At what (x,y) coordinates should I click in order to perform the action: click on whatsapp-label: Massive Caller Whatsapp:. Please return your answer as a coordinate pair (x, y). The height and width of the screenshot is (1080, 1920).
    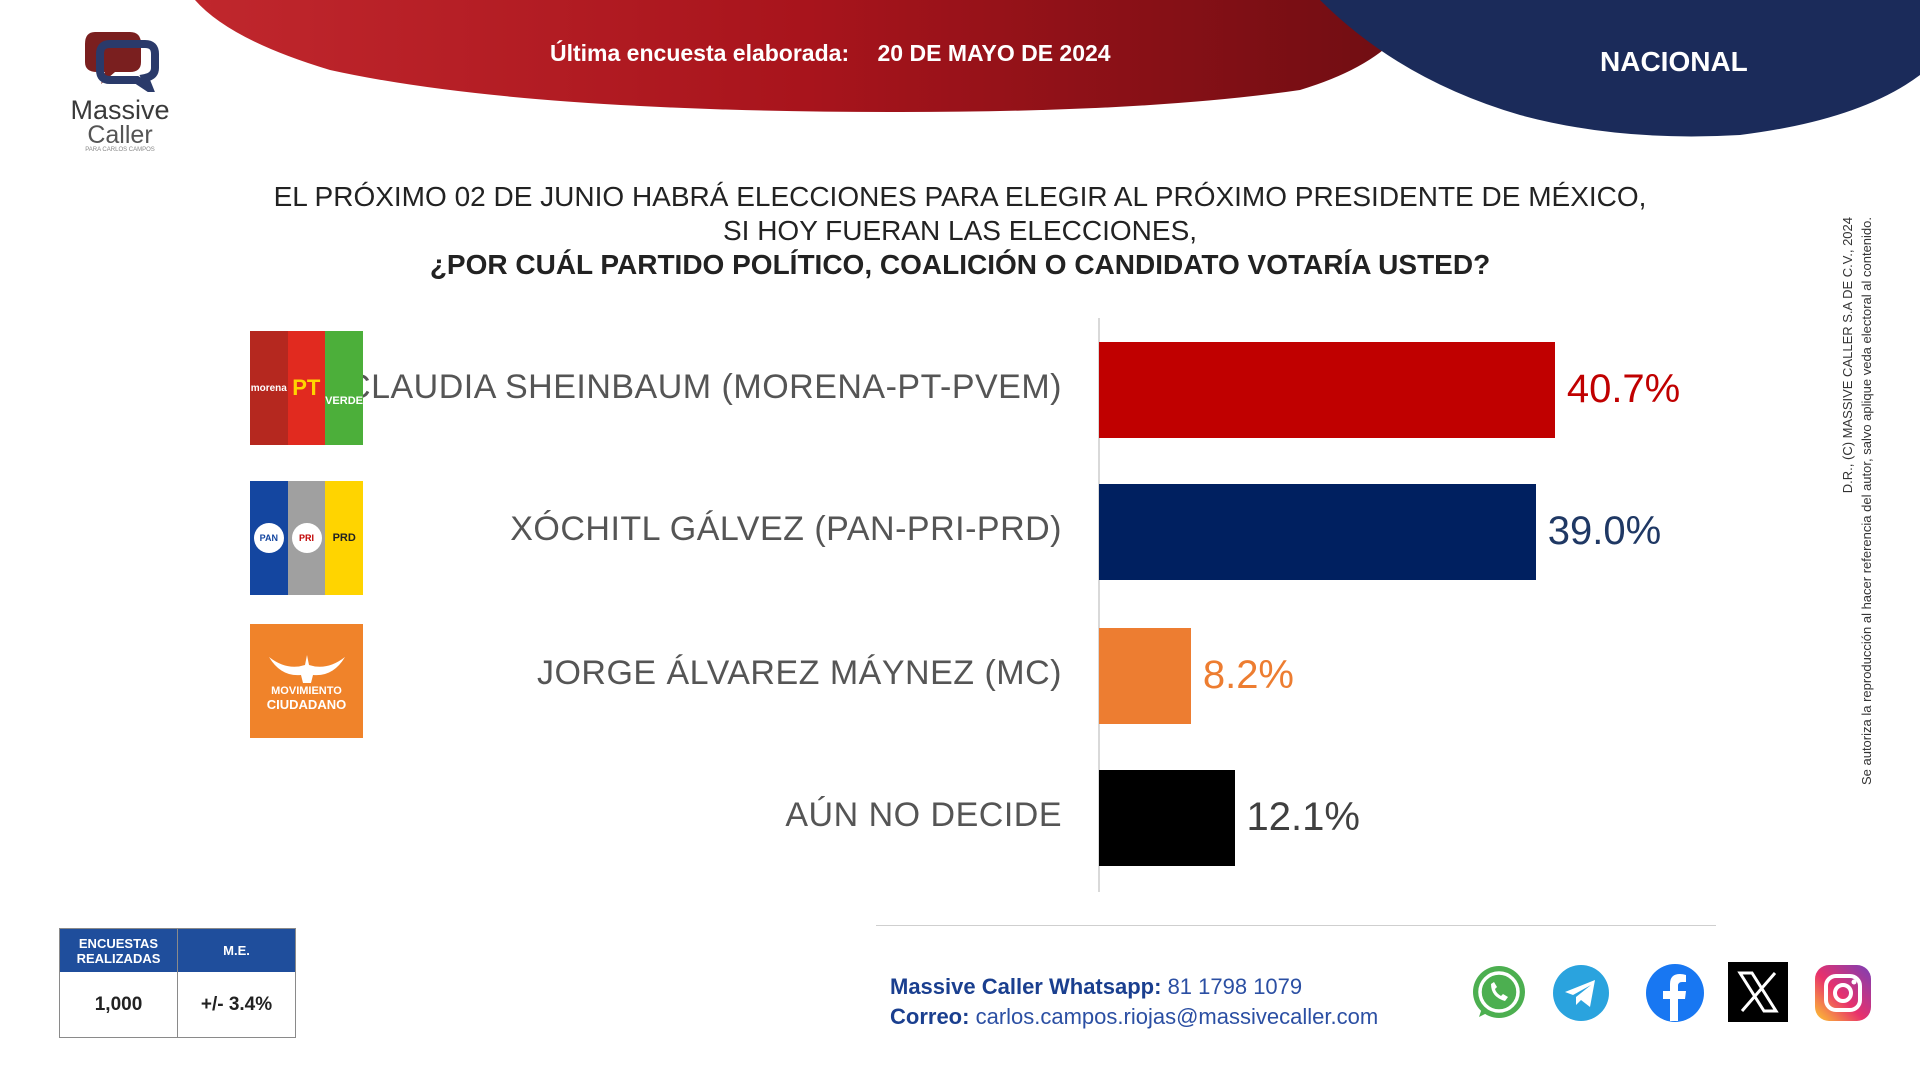
    Looking at the image, I should click on (1026, 986).